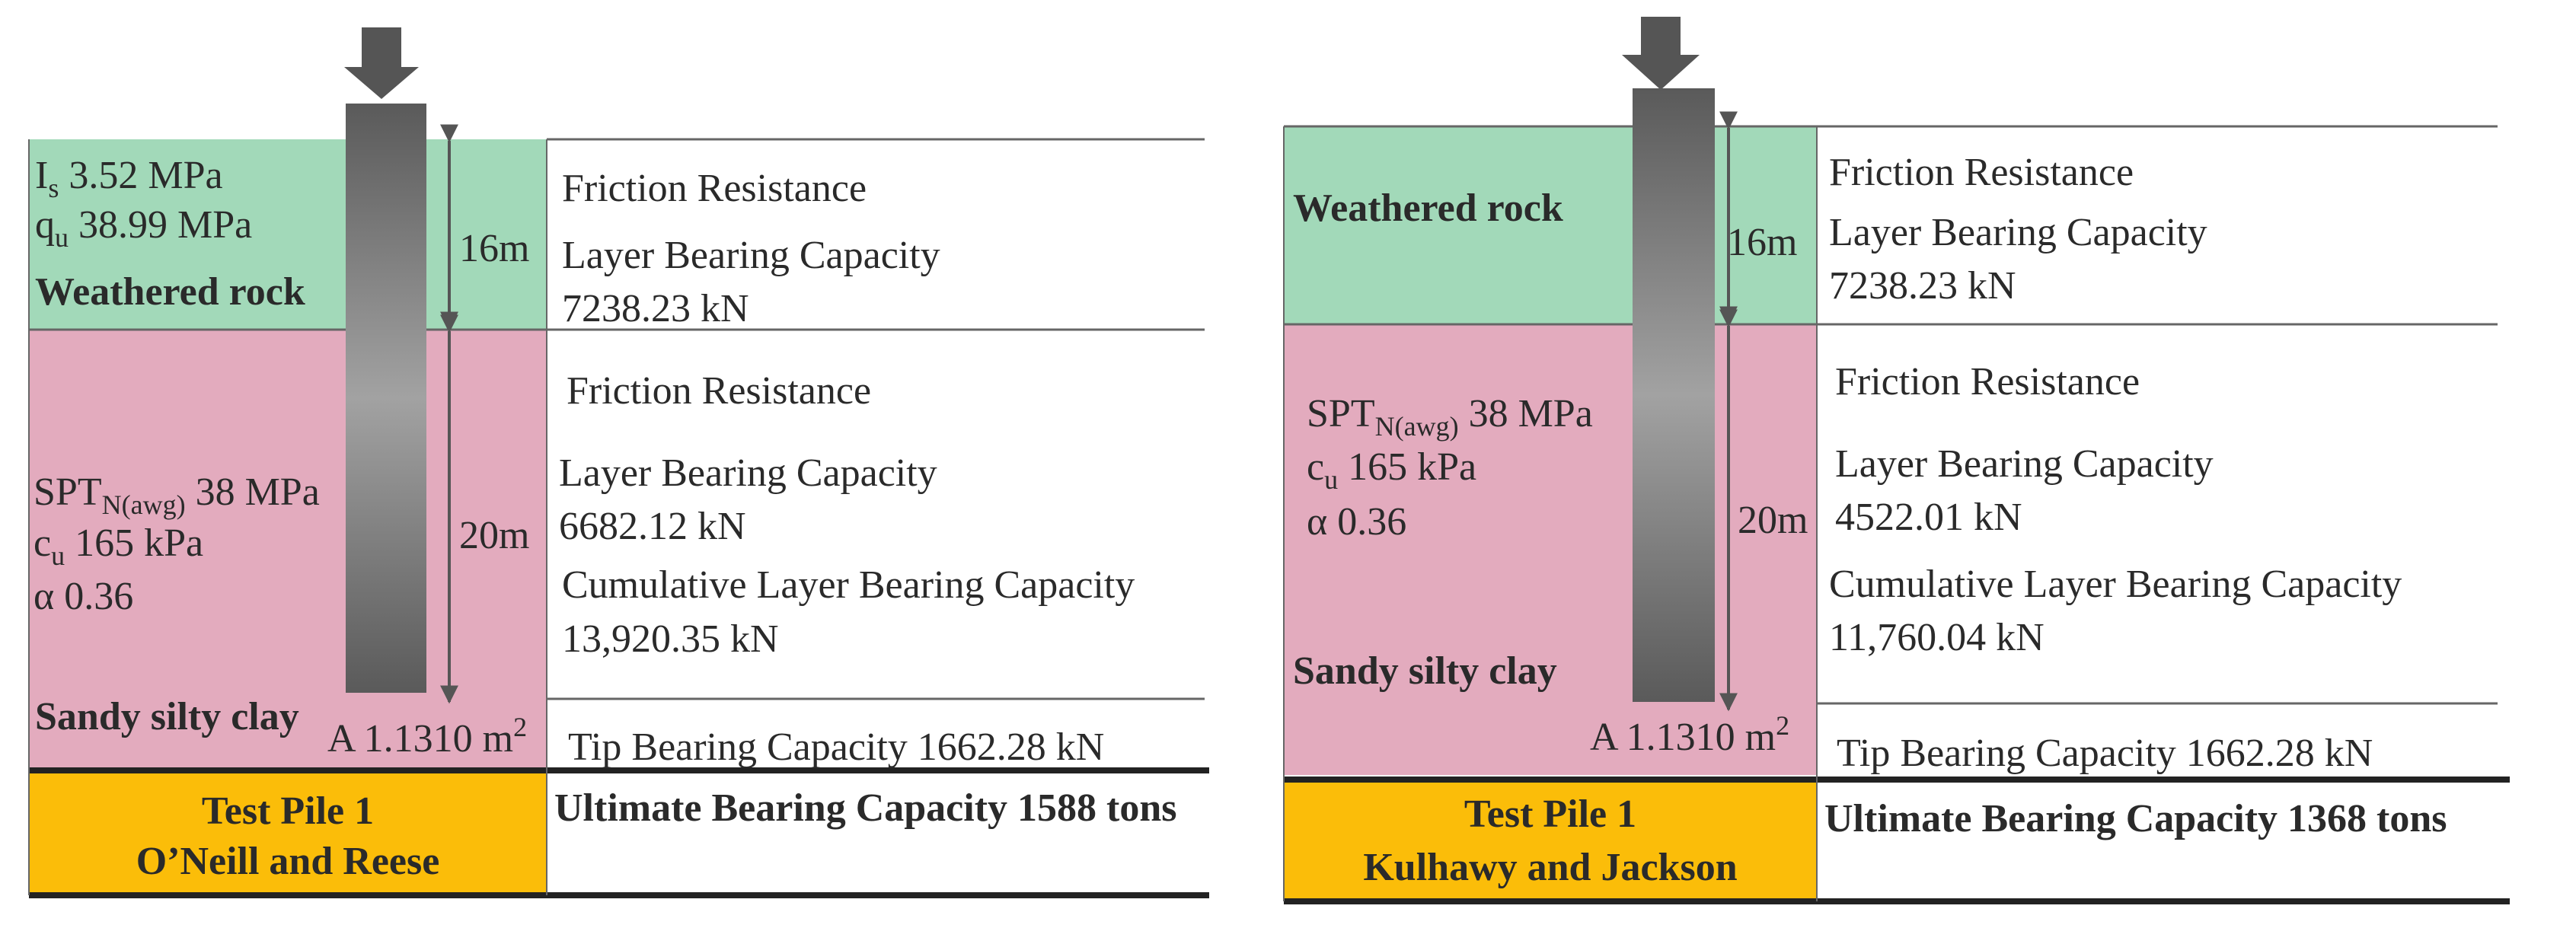  What do you see at coordinates (1937, 637) in the screenshot?
I see `cumulative-capacity-value: 11,760.04 kN` at bounding box center [1937, 637].